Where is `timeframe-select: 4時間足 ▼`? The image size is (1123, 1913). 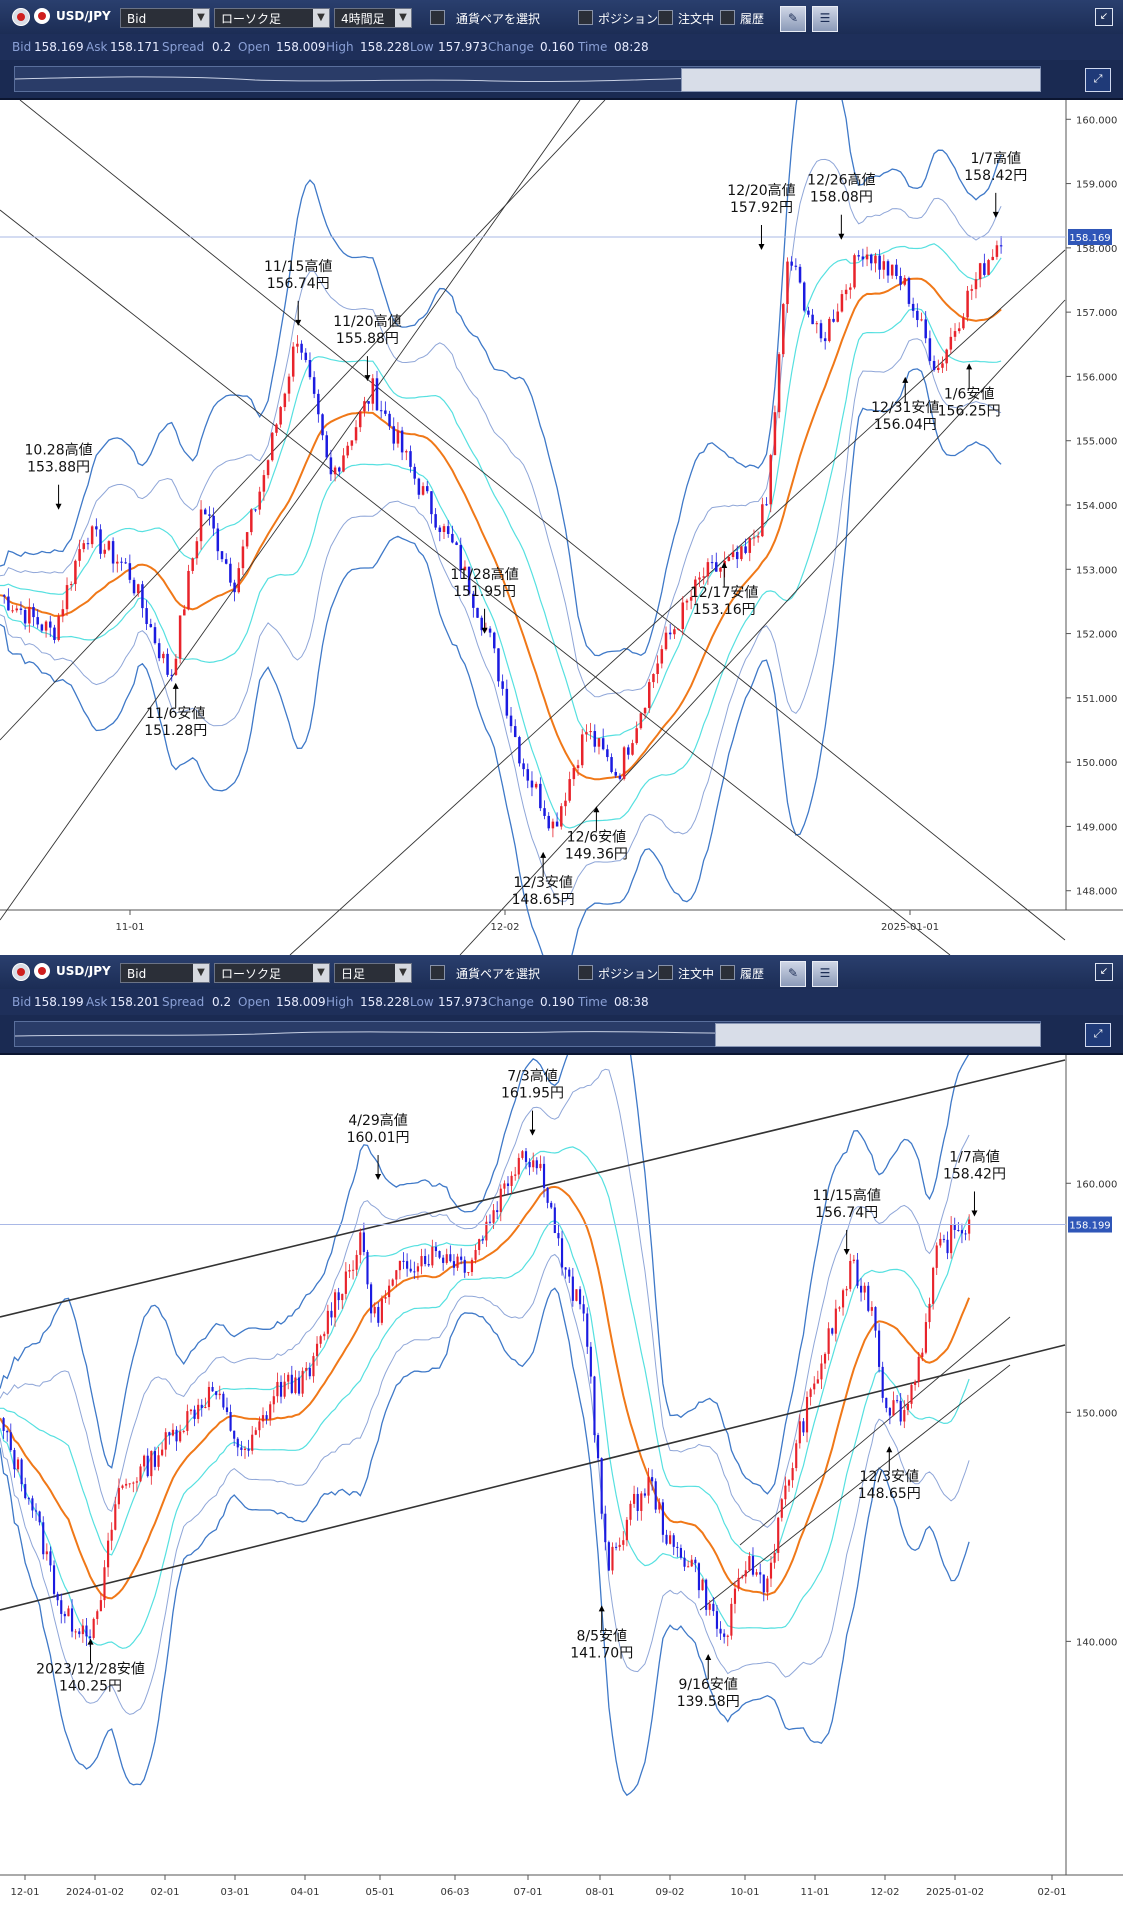
timeframe-select: 4時間足 ▼ is located at coordinates (373, 18).